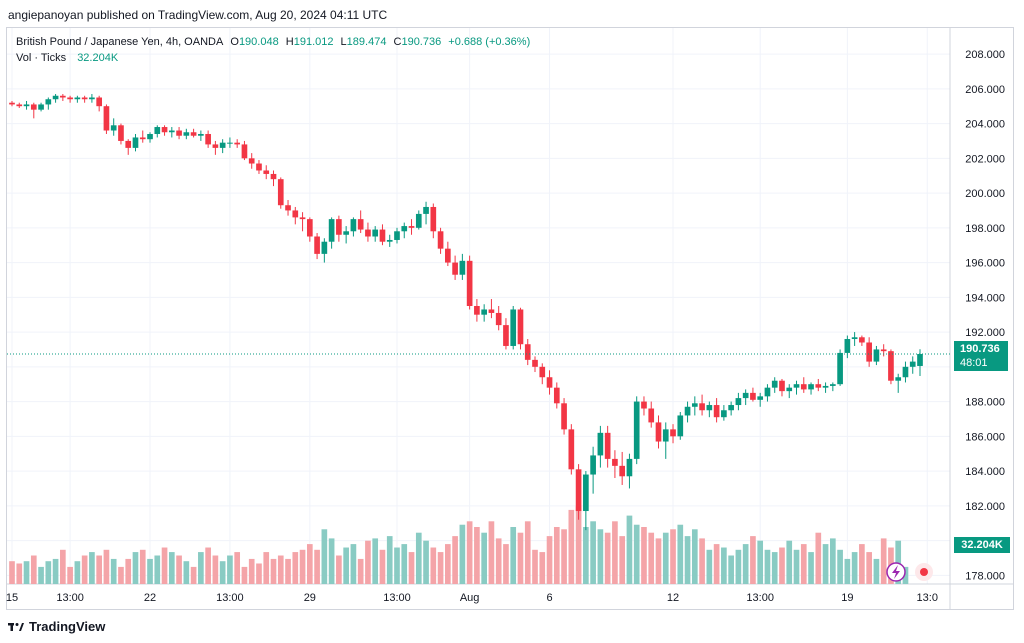 This screenshot has width=1024, height=643. I want to click on flash-icon-bolt, so click(896, 572).